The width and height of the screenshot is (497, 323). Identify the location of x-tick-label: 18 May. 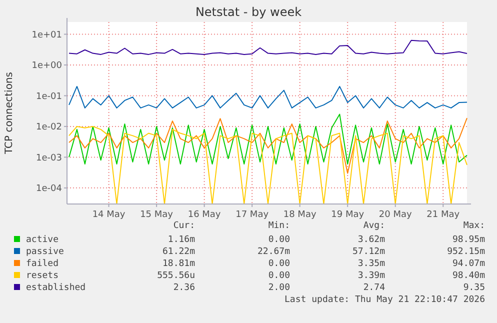
(300, 215).